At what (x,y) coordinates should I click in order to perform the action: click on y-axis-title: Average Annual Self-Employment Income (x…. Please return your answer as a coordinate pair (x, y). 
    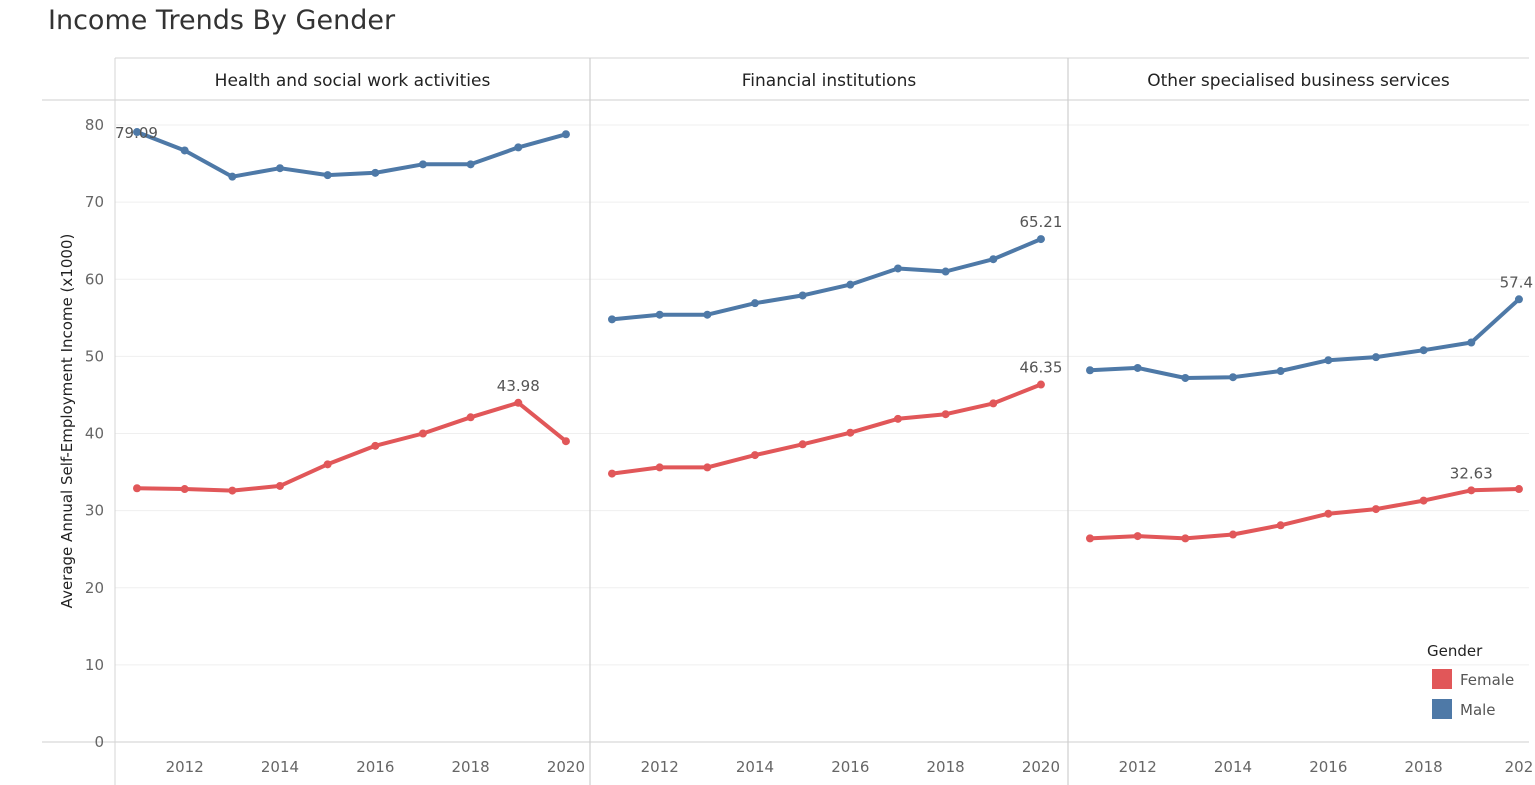
    Looking at the image, I should click on (67, 421).